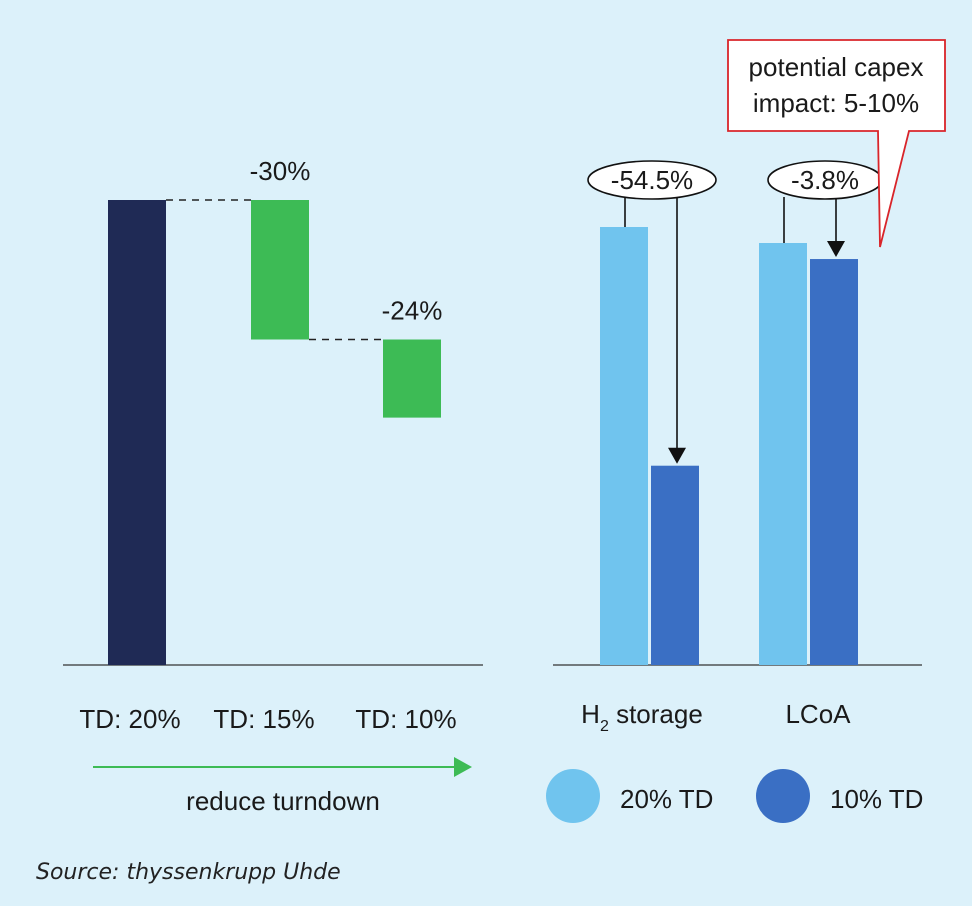 The image size is (972, 906). What do you see at coordinates (624, 446) in the screenshot?
I see `bar-h-20-td` at bounding box center [624, 446].